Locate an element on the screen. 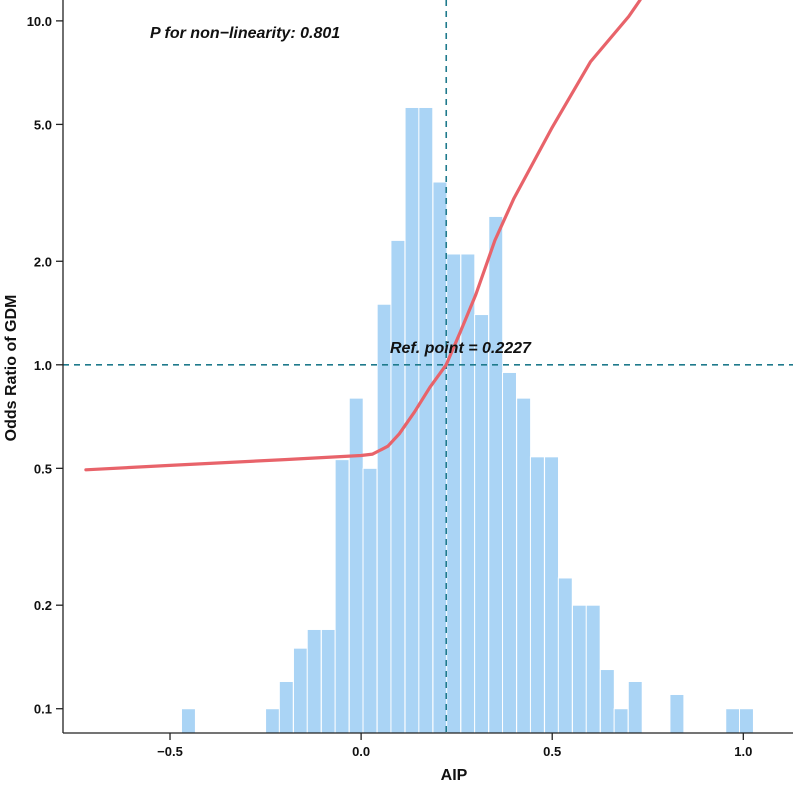 The height and width of the screenshot is (785, 797). y-tick-label: 1.0 is located at coordinates (43, 365).